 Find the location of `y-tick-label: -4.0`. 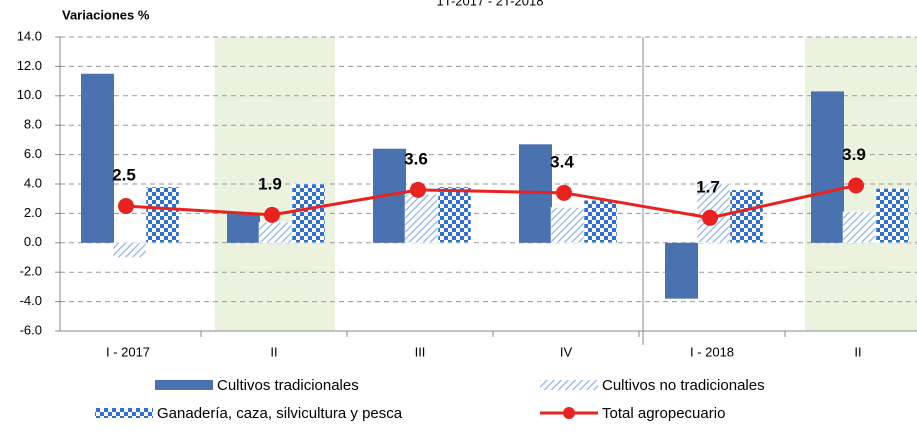

y-tick-label: -4.0 is located at coordinates (31, 300).